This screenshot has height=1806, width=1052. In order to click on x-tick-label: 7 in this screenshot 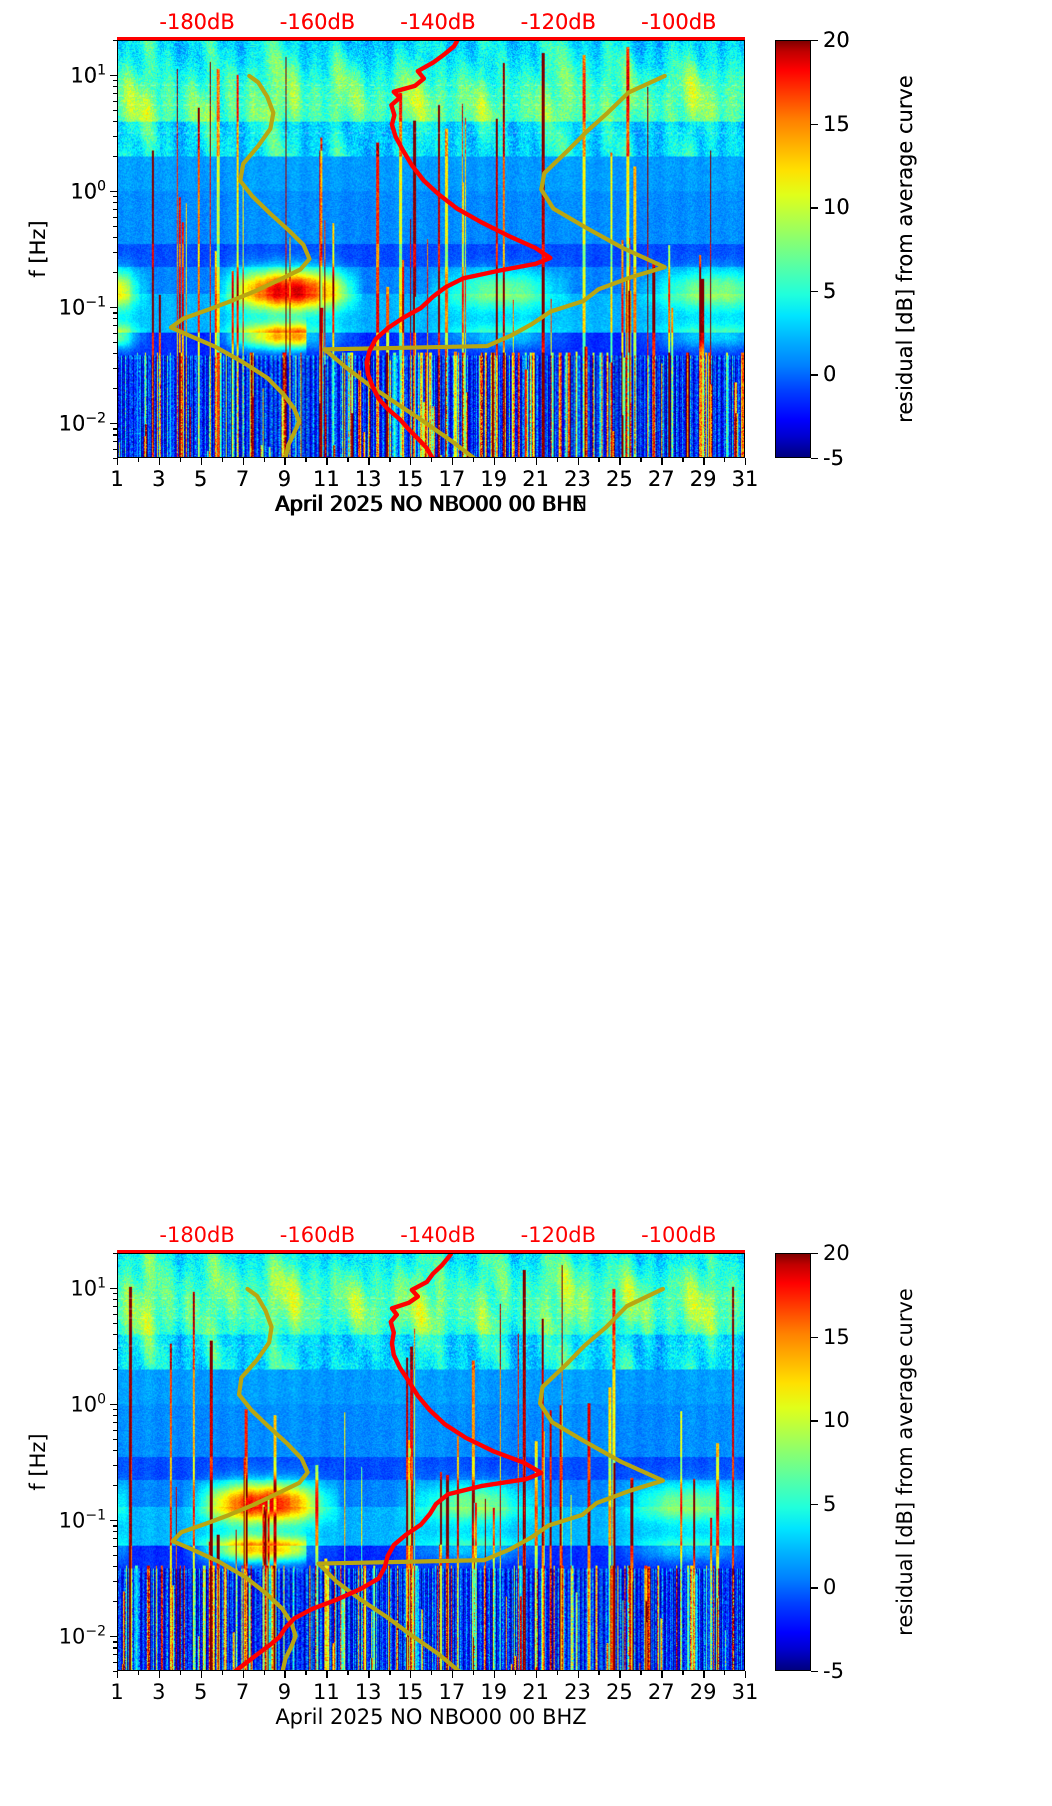, I will do `click(242, 479)`.